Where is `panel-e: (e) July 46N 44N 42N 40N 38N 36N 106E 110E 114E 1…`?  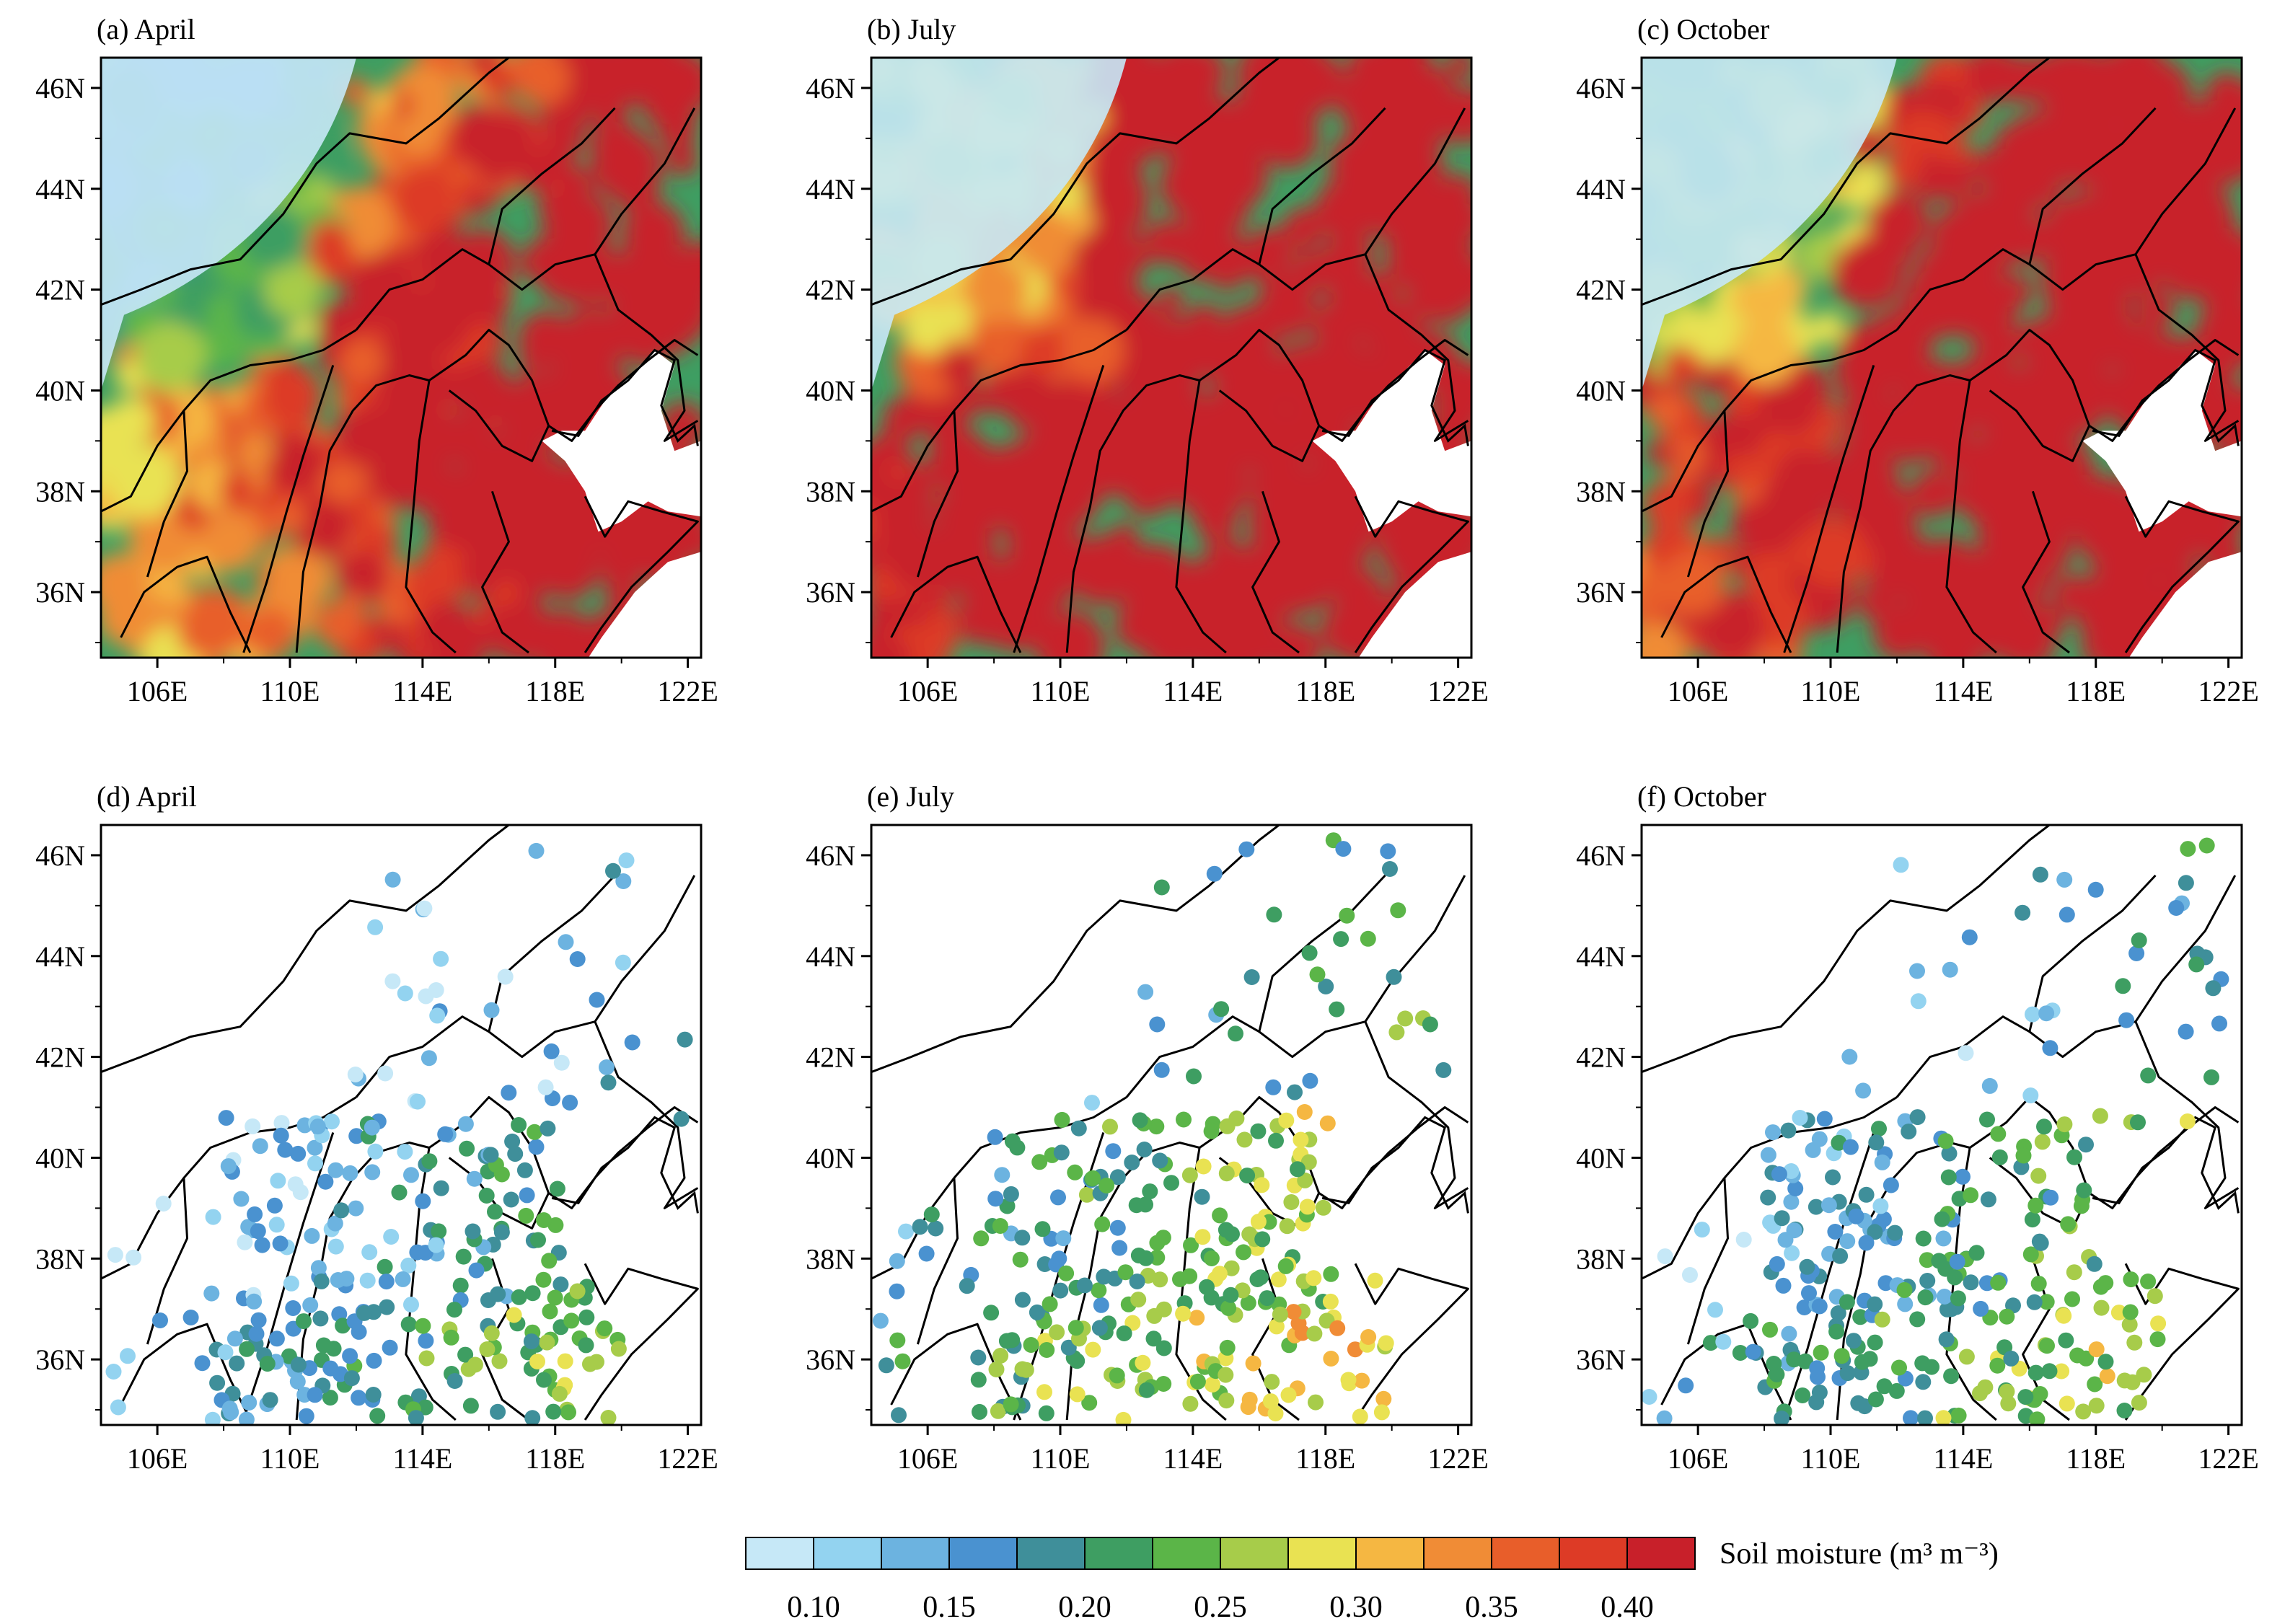
panel-e: (e) July 46N 44N 42N 40N 38N 36N 106E 110E 114E 1… is located at coordinates (1147, 1127).